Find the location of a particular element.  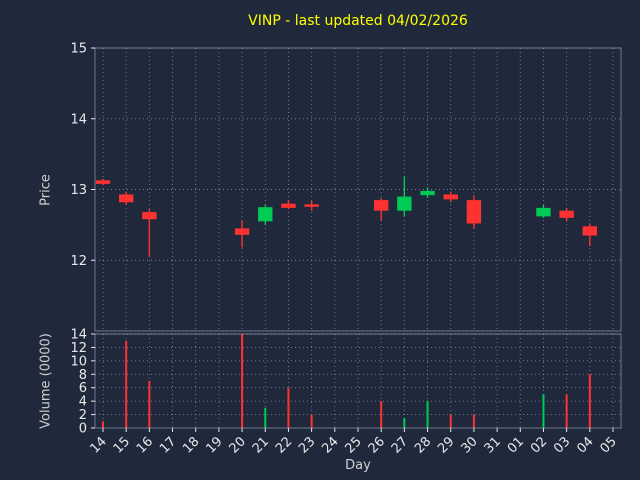

svg-text: 21 is located at coordinates (261, 445).